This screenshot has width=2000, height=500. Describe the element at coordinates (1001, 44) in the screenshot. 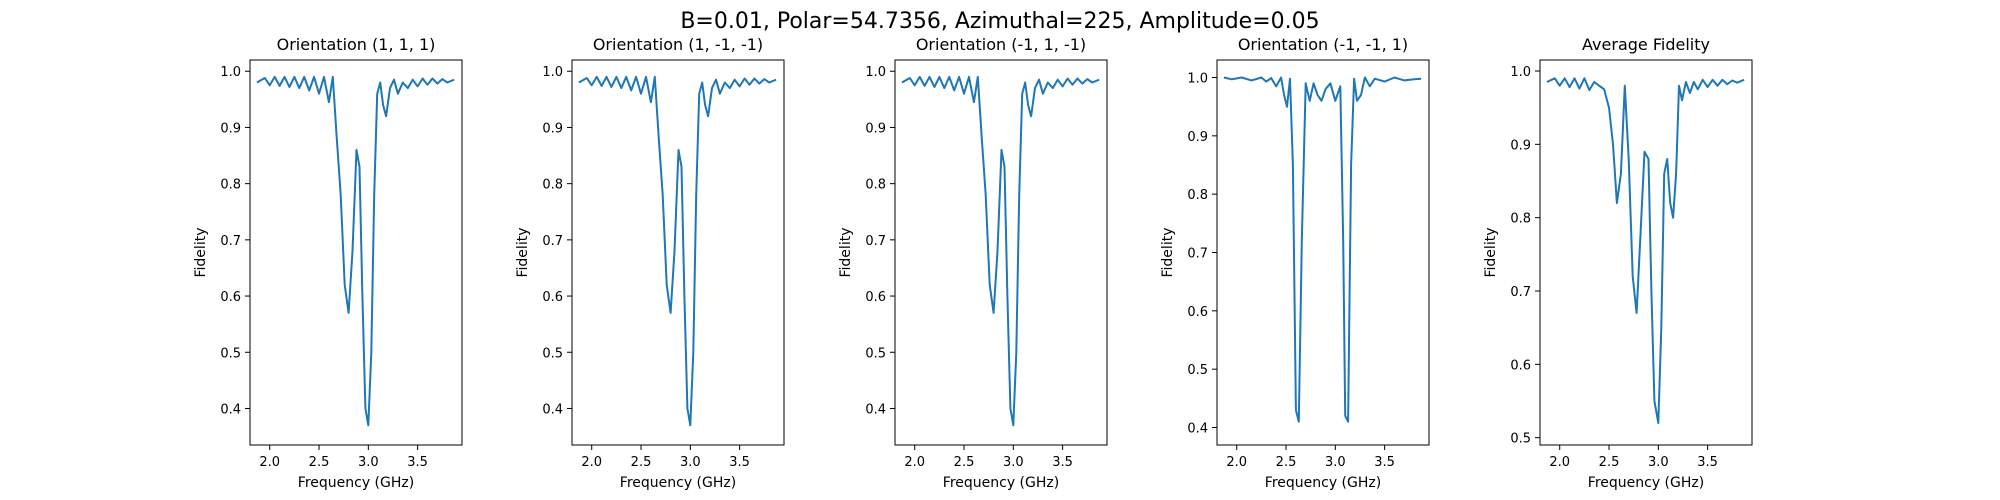

I see `subplot-title: Orientation (-1, 1, -1)` at that location.